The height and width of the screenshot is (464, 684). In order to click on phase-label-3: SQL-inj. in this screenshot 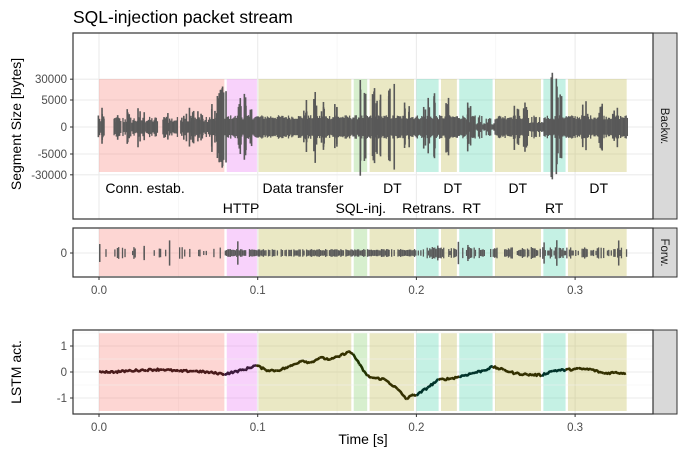, I will do `click(360, 208)`.